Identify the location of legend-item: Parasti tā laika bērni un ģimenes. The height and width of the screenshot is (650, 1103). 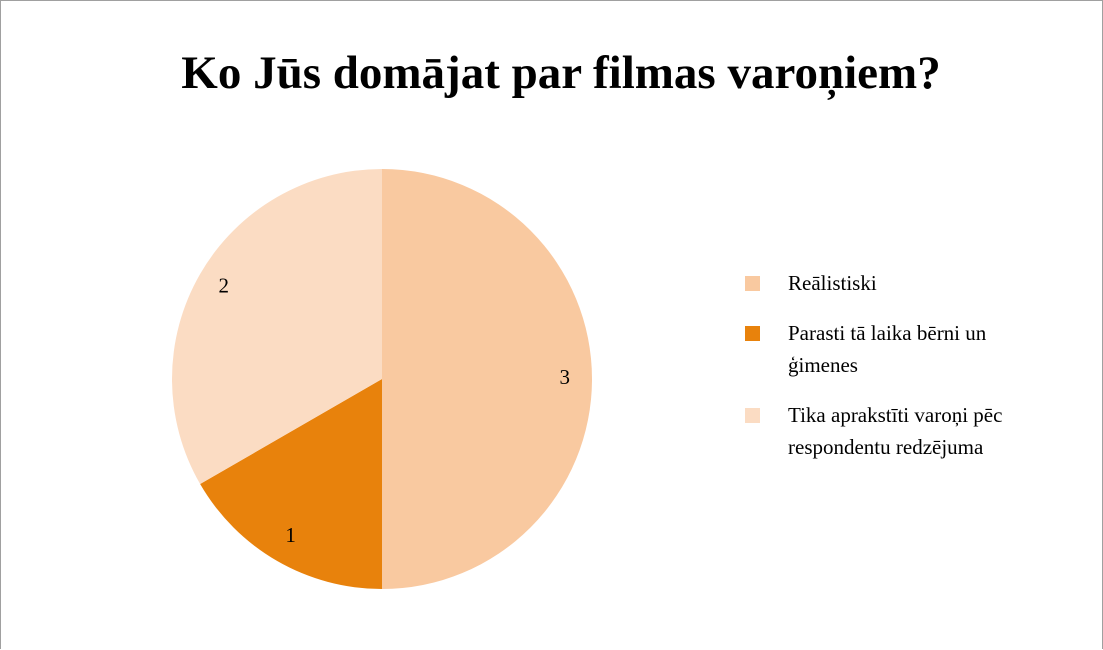
(895, 349).